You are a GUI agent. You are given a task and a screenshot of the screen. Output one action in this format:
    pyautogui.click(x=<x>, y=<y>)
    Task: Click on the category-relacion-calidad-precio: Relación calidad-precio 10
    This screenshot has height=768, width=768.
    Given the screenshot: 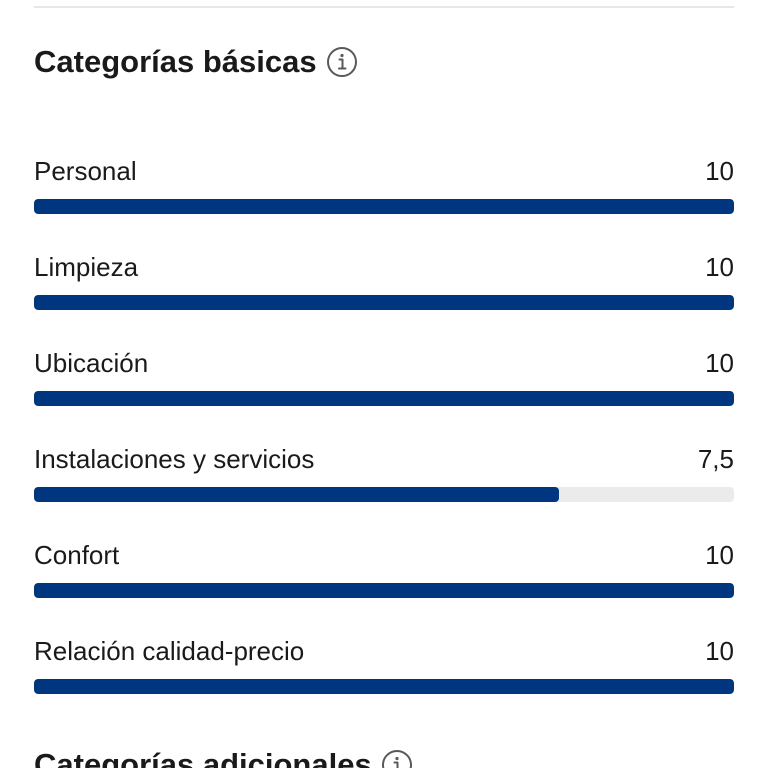 What is the action you would take?
    pyautogui.click(x=384, y=666)
    